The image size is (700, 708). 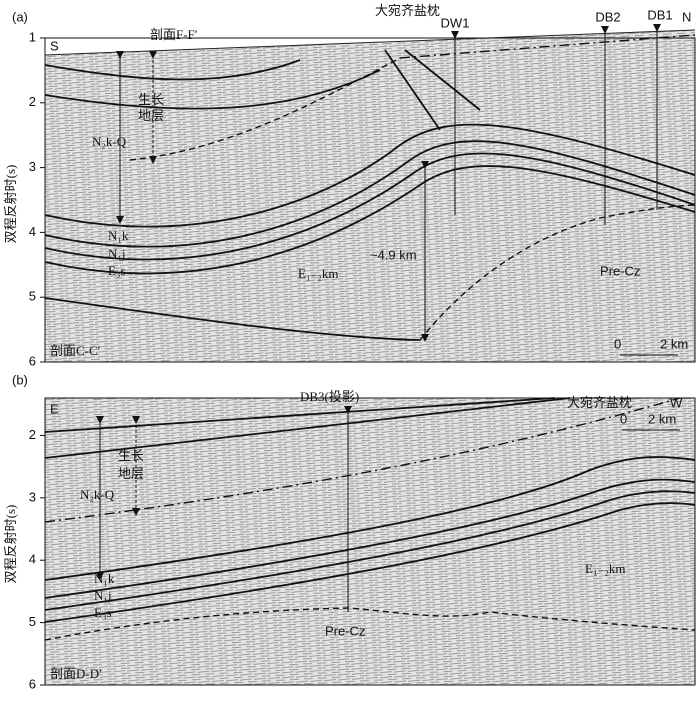 What do you see at coordinates (54, 45) in the screenshot?
I see `end-label: S` at bounding box center [54, 45].